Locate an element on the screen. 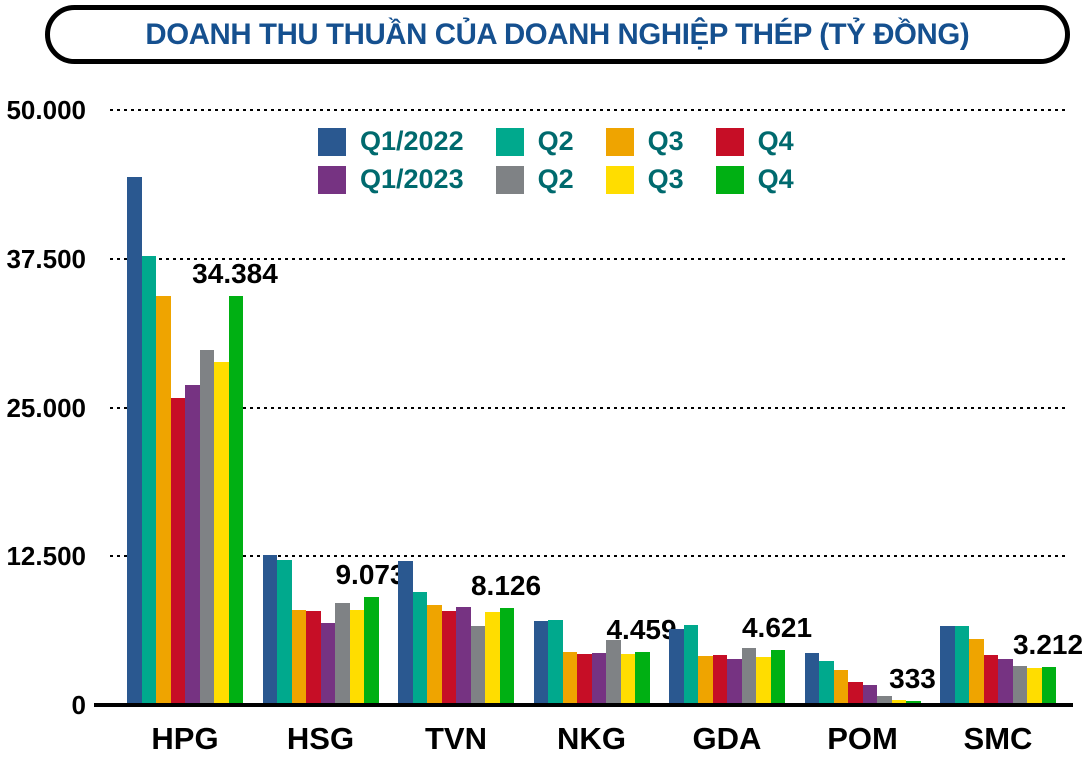  bar-group-pom: 333 is located at coordinates (870, 407).